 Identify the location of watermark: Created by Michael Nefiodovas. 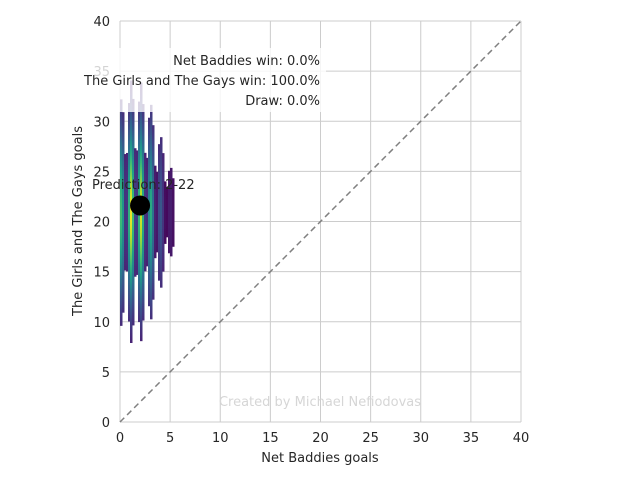
(320, 402).